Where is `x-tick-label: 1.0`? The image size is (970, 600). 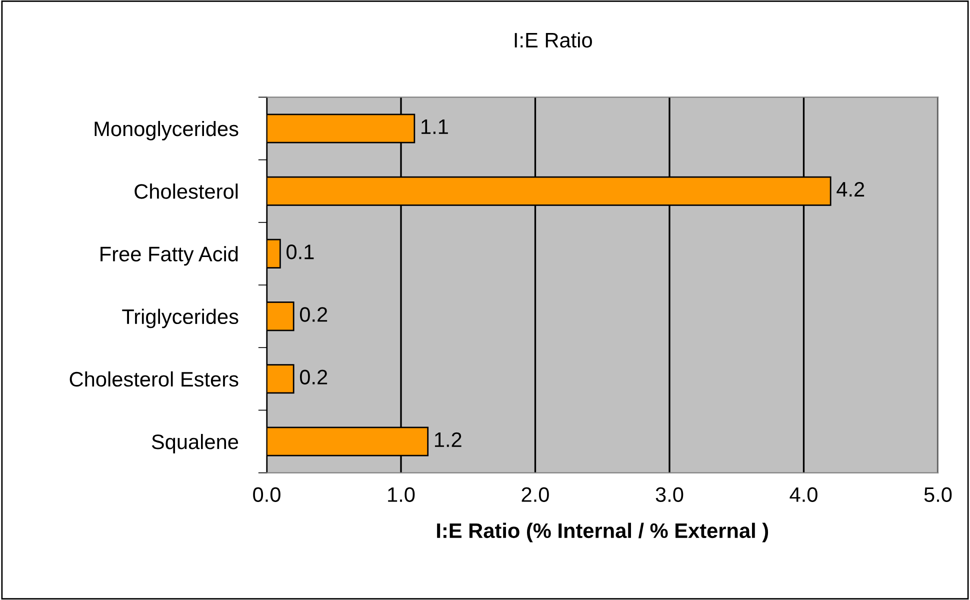 x-tick-label: 1.0 is located at coordinates (401, 494).